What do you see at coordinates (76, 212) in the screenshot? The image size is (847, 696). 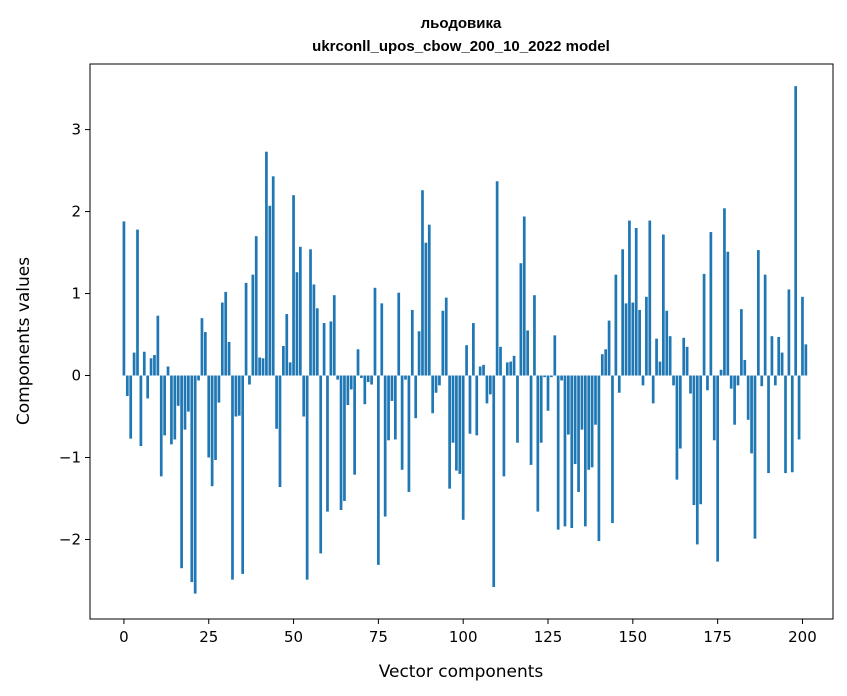 I see `y-tick-label-2: 2` at bounding box center [76, 212].